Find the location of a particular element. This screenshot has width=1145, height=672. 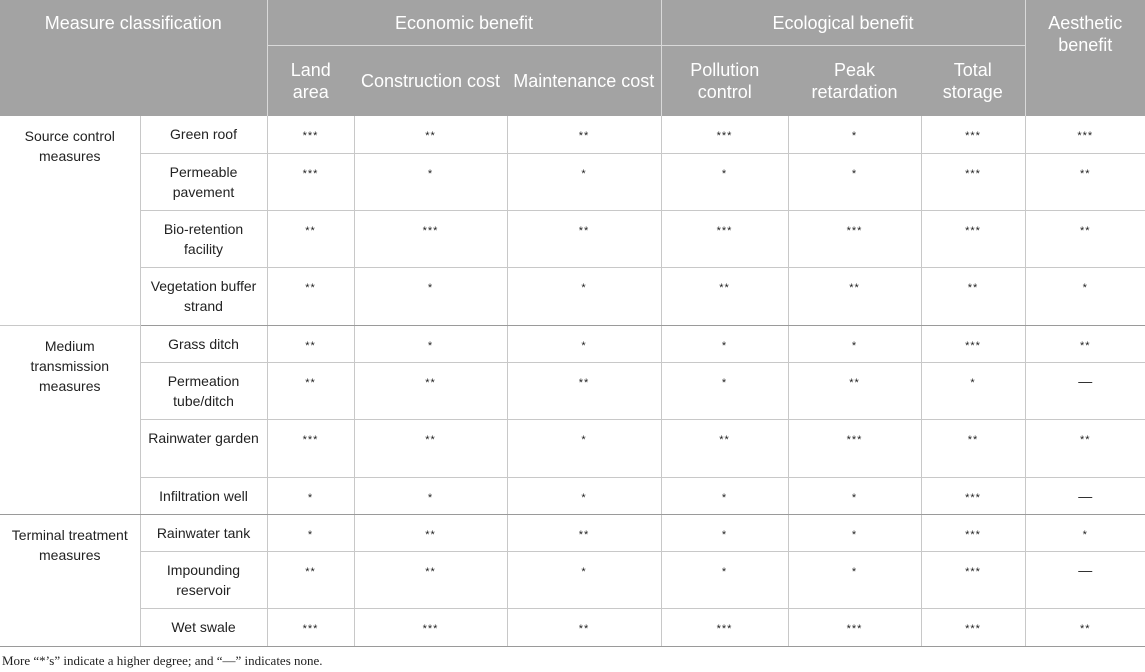

measure-cell: Vegetation buffer strand is located at coordinates (203, 296).